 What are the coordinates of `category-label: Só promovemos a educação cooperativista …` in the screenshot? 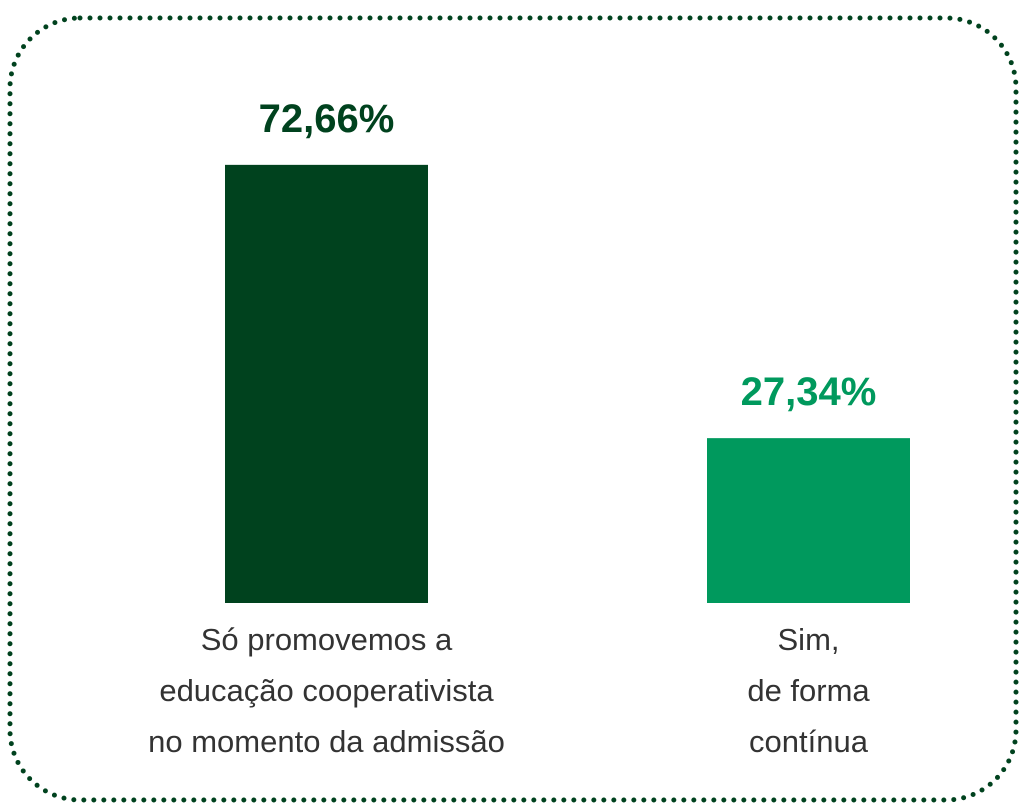 It's located at (326, 690).